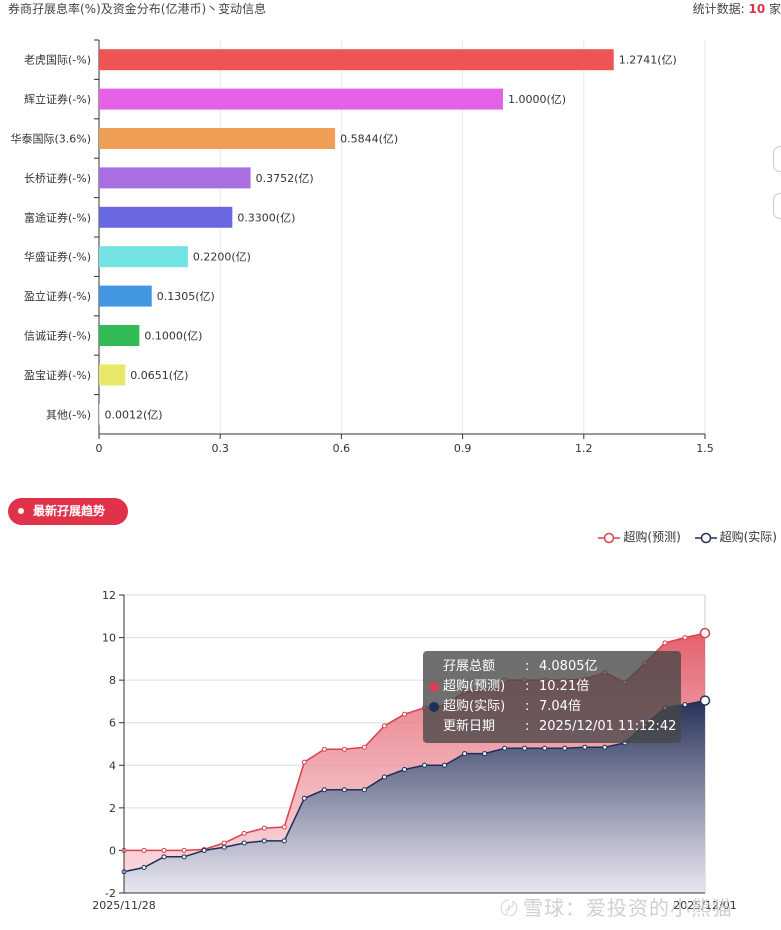  Describe the element at coordinates (112, 850) in the screenshot. I see `y-tick-label: 0` at that location.